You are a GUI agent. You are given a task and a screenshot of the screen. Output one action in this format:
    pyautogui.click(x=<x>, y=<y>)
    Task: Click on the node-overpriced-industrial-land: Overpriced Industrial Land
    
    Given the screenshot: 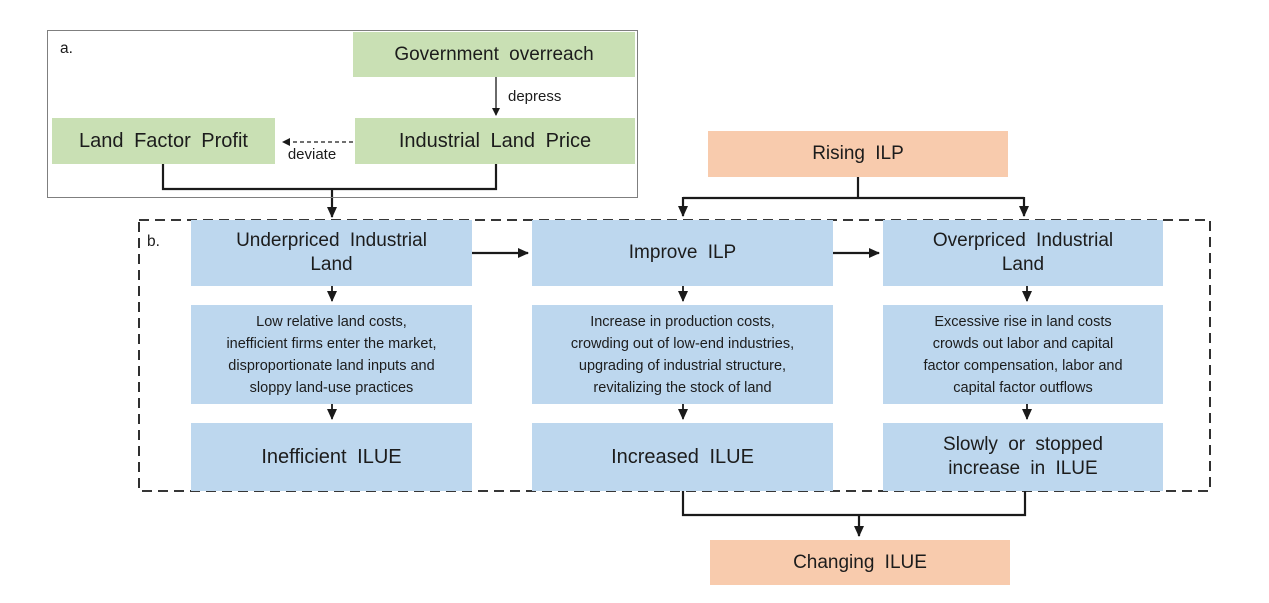 What is the action you would take?
    pyautogui.click(x=1023, y=253)
    